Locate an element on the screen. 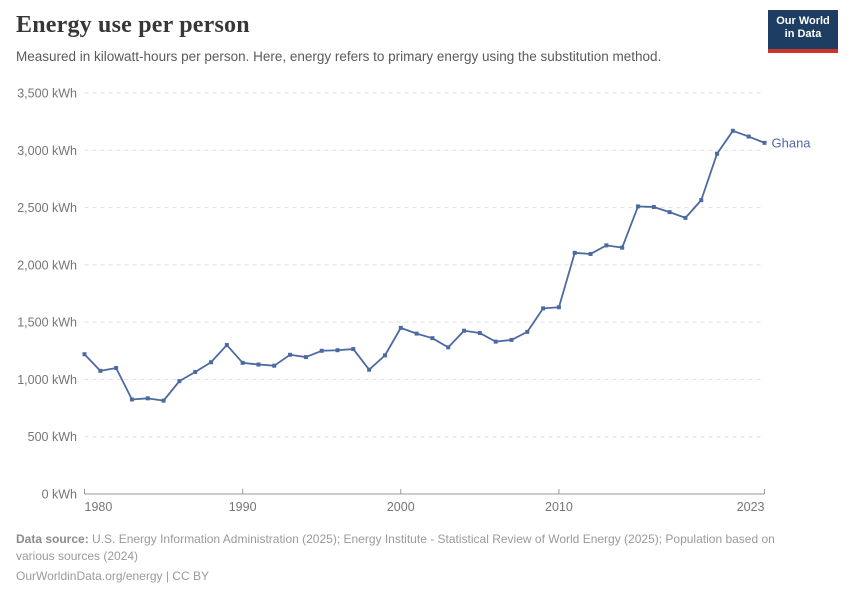 This screenshot has height=600, width=850. owid-logo: Our World in Data is located at coordinates (803, 31).